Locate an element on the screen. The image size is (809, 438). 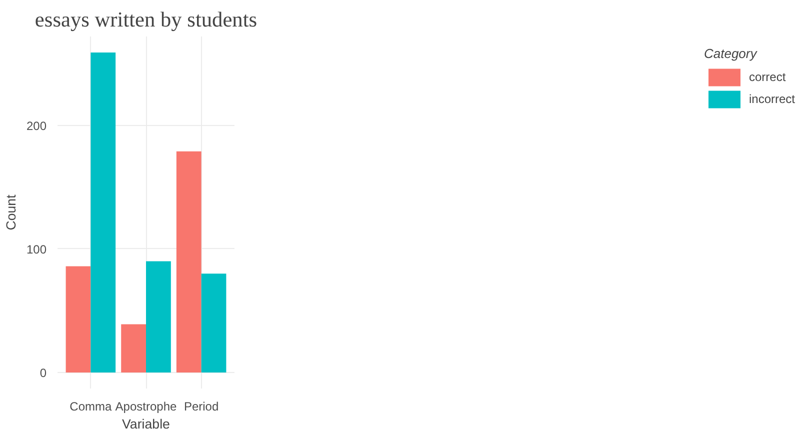
legend-label: incorrect is located at coordinates (771, 99).